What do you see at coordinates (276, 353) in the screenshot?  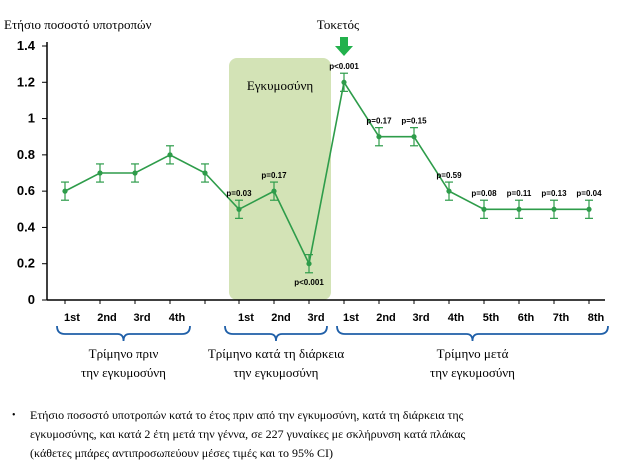 I see `group-label-line1: Τρίμηνο κατά τη διάρκεια` at bounding box center [276, 353].